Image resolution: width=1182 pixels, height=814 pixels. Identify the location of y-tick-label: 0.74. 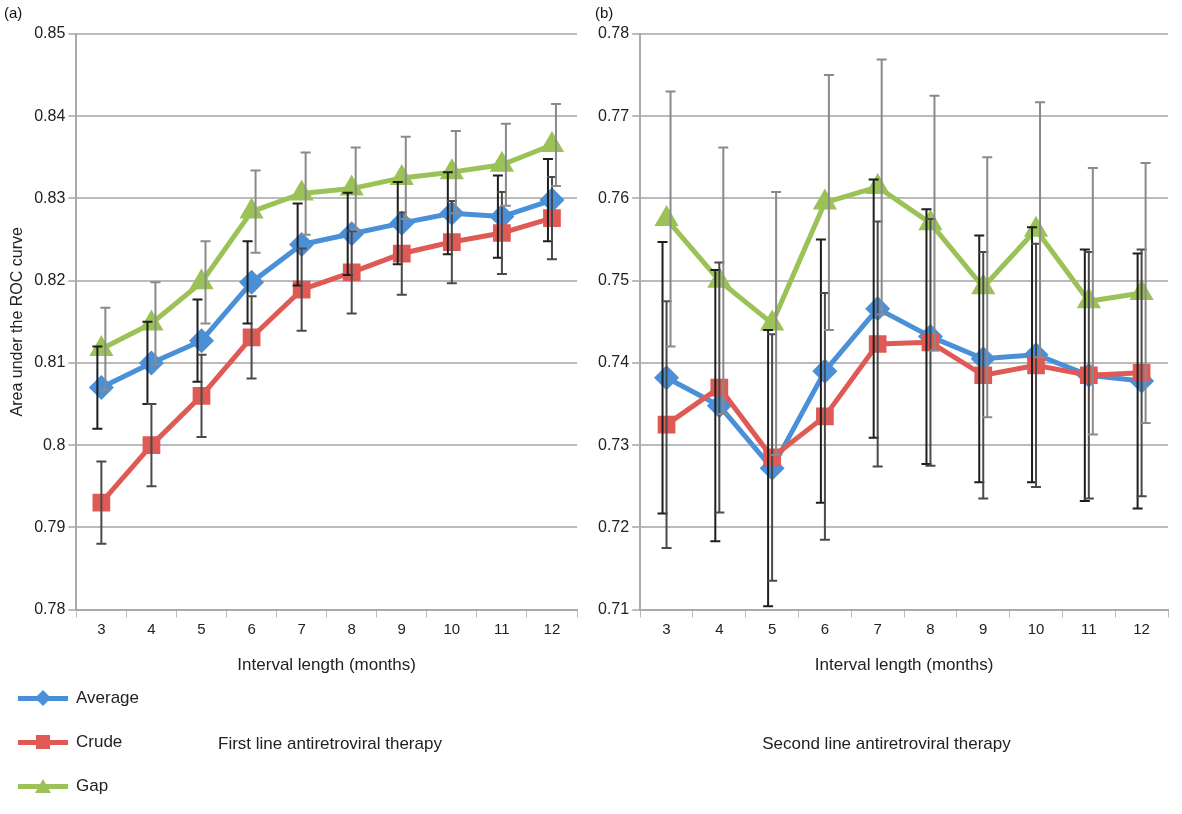
(614, 362).